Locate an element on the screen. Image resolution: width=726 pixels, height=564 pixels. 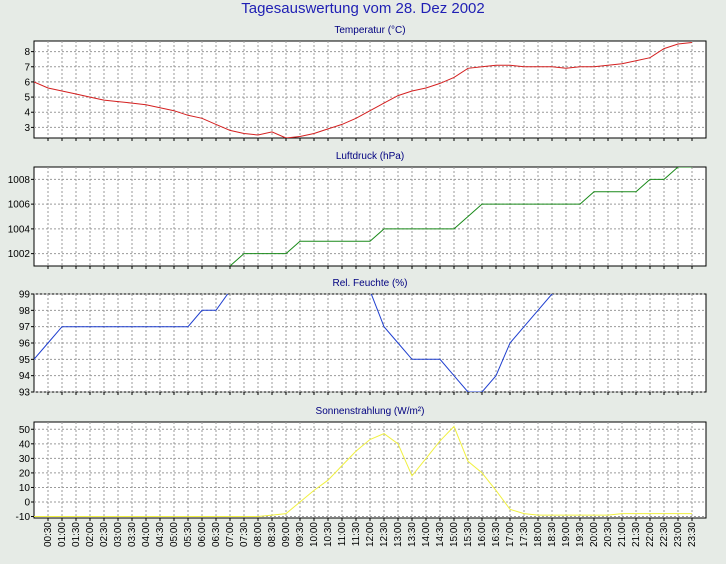
x-tick-label: 13:00 is located at coordinates (398, 534).